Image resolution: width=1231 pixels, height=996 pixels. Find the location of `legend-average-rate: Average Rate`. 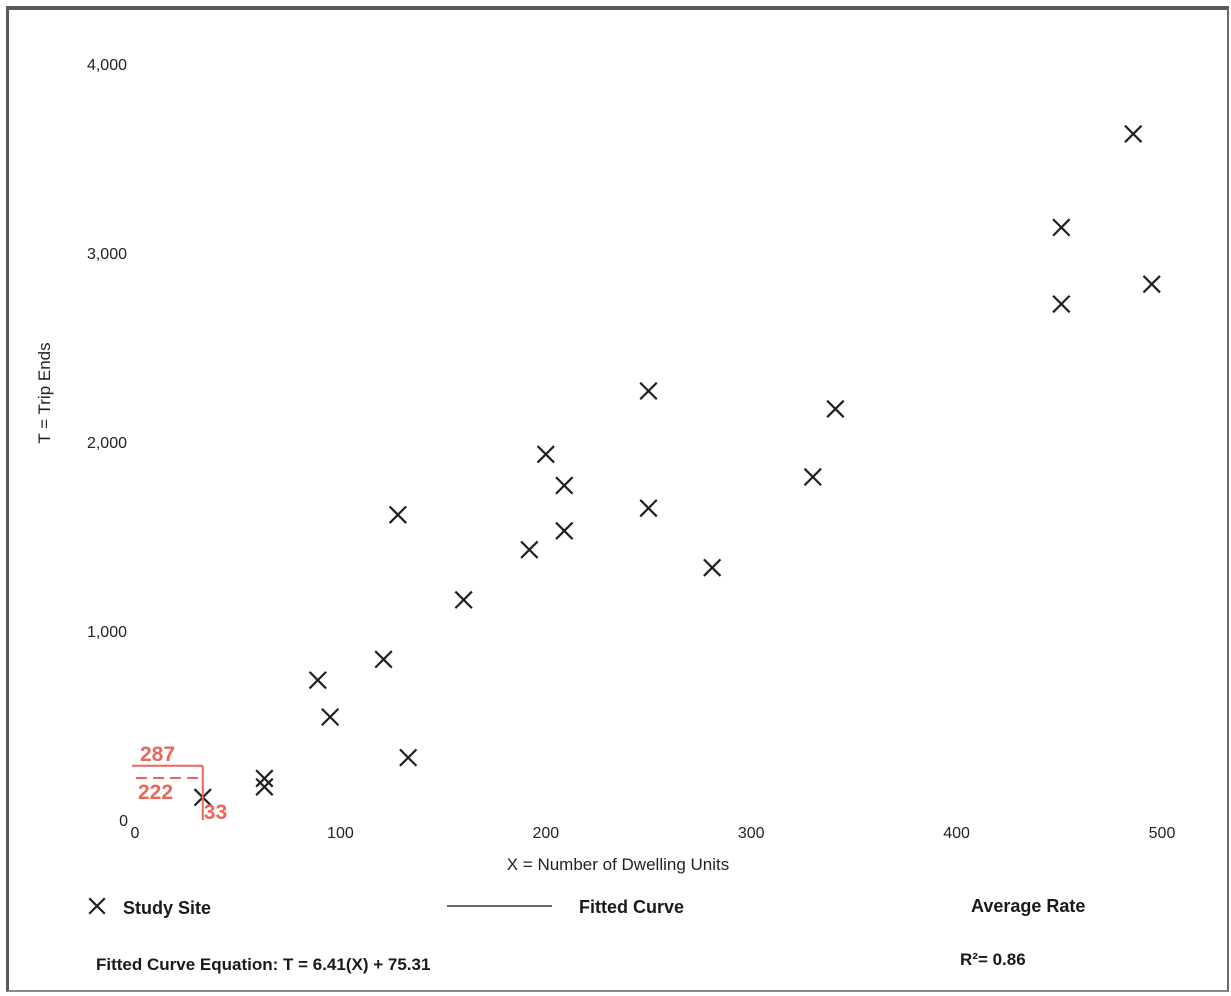

legend-average-rate: Average Rate is located at coordinates (1028, 906).